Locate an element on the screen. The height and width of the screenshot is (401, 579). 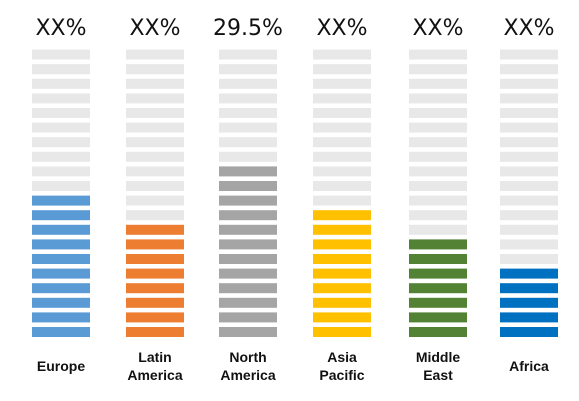
bar-column: XX% Asia Pacific is located at coordinates (342, 199).